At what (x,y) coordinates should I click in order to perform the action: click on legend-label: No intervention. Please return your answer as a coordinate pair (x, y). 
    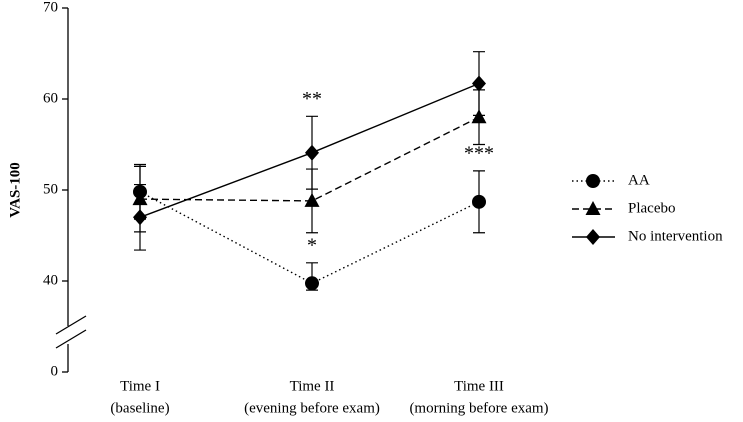
    Looking at the image, I should click on (675, 236).